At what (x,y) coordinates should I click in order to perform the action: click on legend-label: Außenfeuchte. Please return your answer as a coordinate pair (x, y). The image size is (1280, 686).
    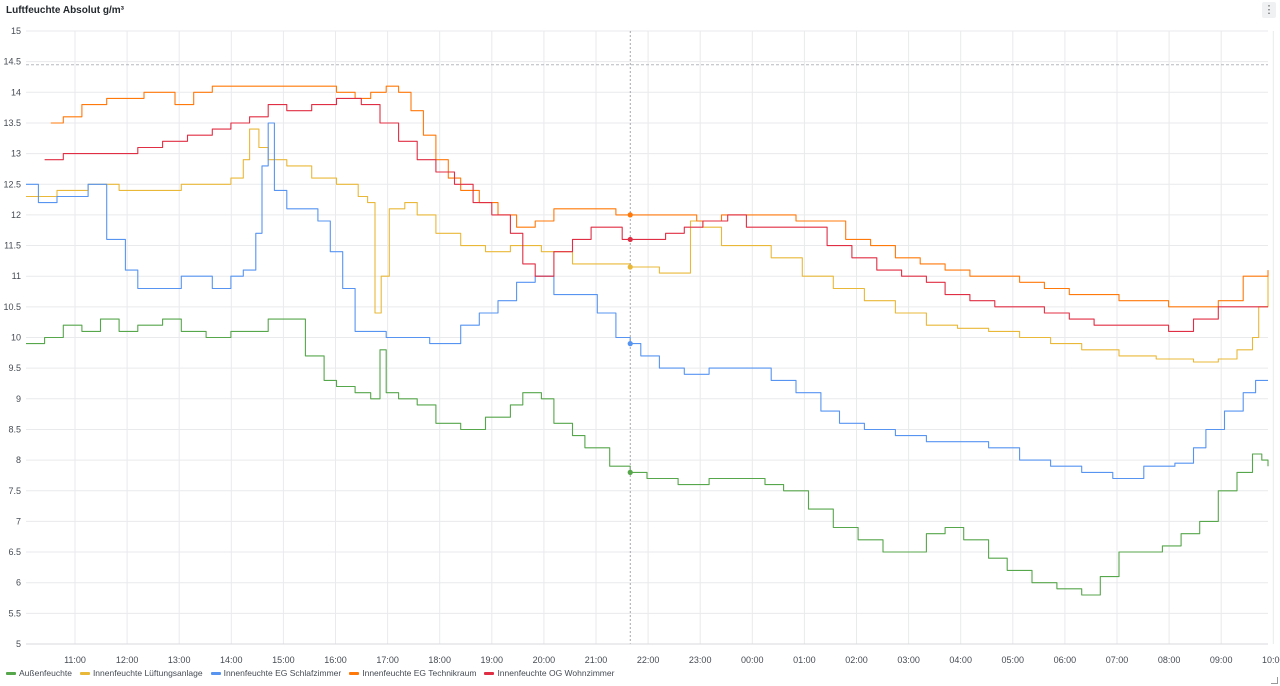
    Looking at the image, I should click on (45, 673).